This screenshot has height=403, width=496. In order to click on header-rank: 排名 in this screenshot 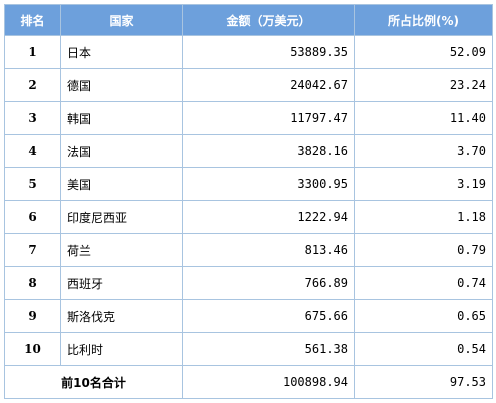, I will do `click(32, 20)`.